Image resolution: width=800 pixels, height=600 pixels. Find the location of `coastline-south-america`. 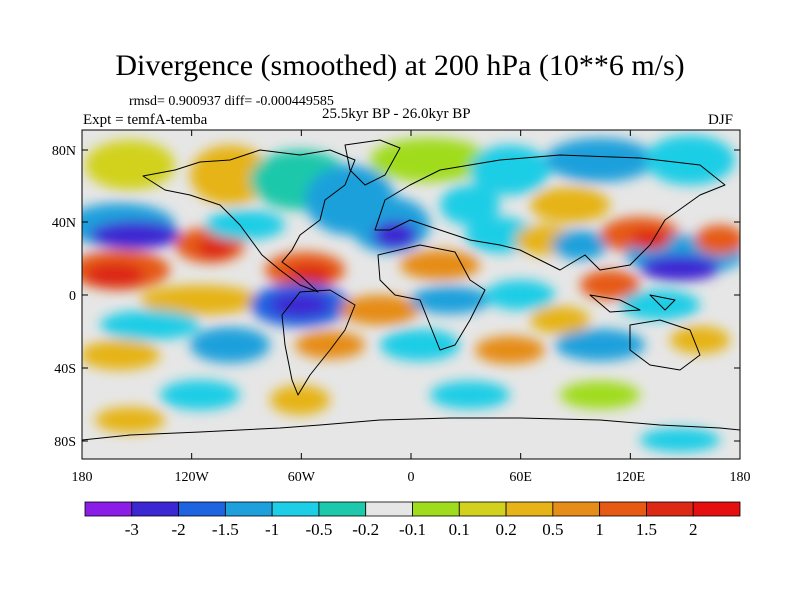

coastline-south-america is located at coordinates (318, 342).